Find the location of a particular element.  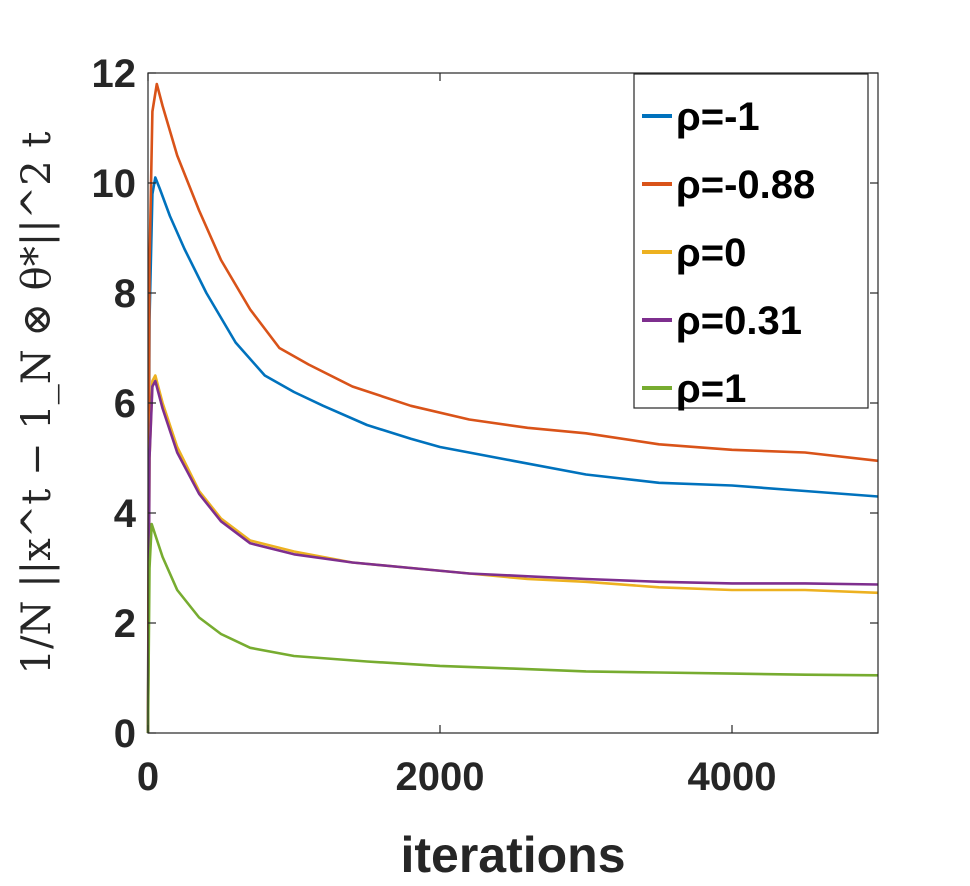

legend-label-0: ρ=-1 is located at coordinates (718, 117).